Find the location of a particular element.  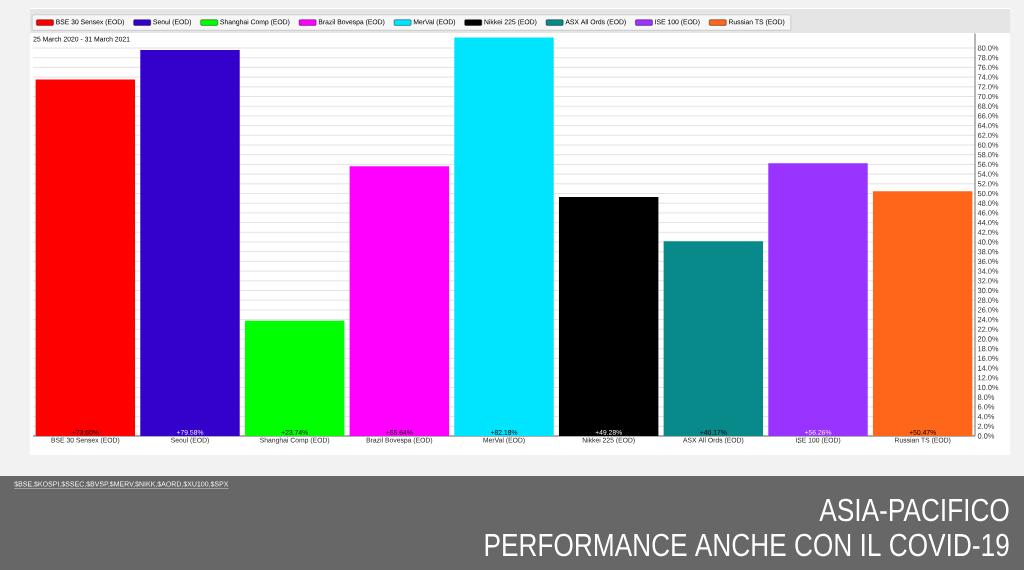

text: PERFORMANCE ANCHE CON IL COVID-19 is located at coordinates (747, 545).